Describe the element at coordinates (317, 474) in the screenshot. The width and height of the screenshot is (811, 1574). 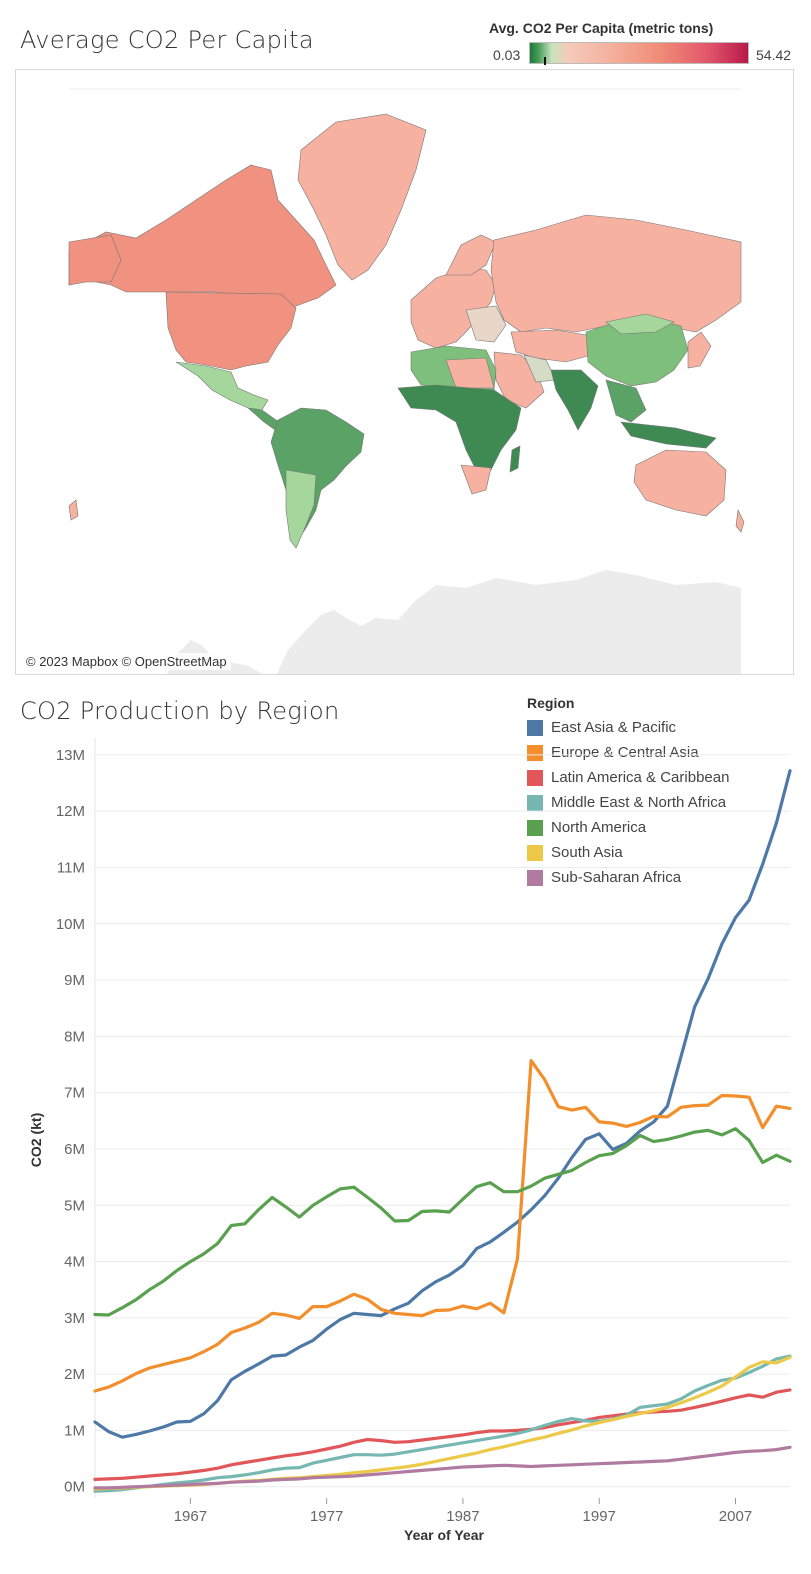
I see `south-america` at that location.